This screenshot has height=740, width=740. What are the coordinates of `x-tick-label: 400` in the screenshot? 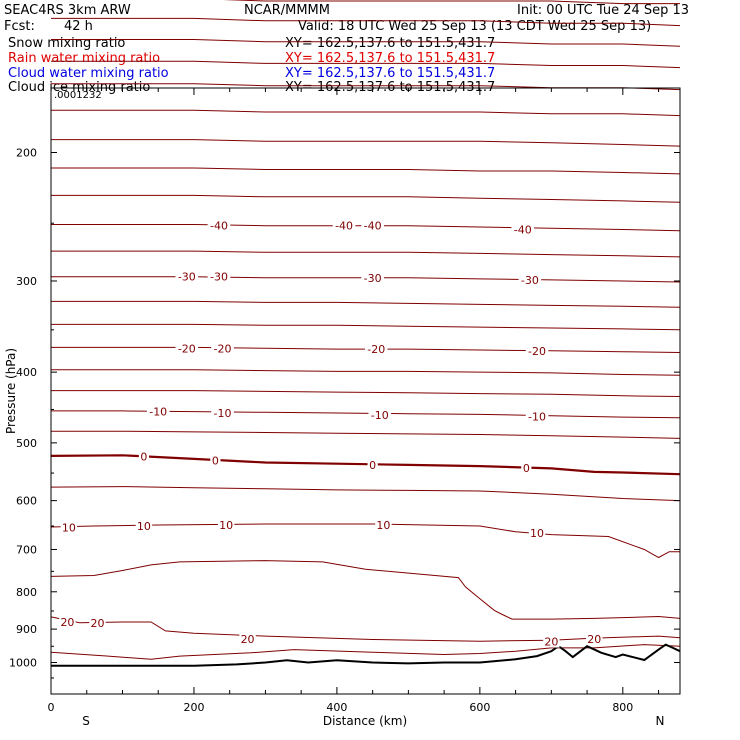 It's located at (336, 707).